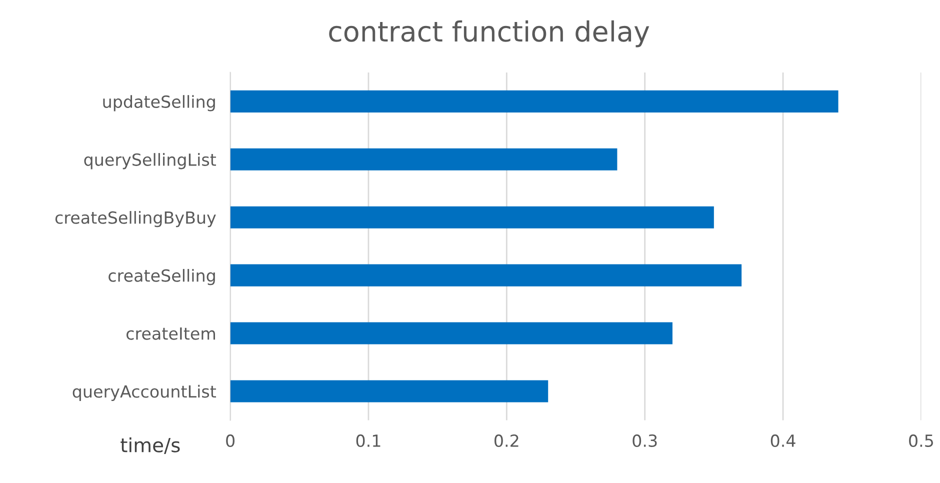 This screenshot has width=940, height=483. Describe the element at coordinates (150, 445) in the screenshot. I see `x-axis-title: time/s` at that location.